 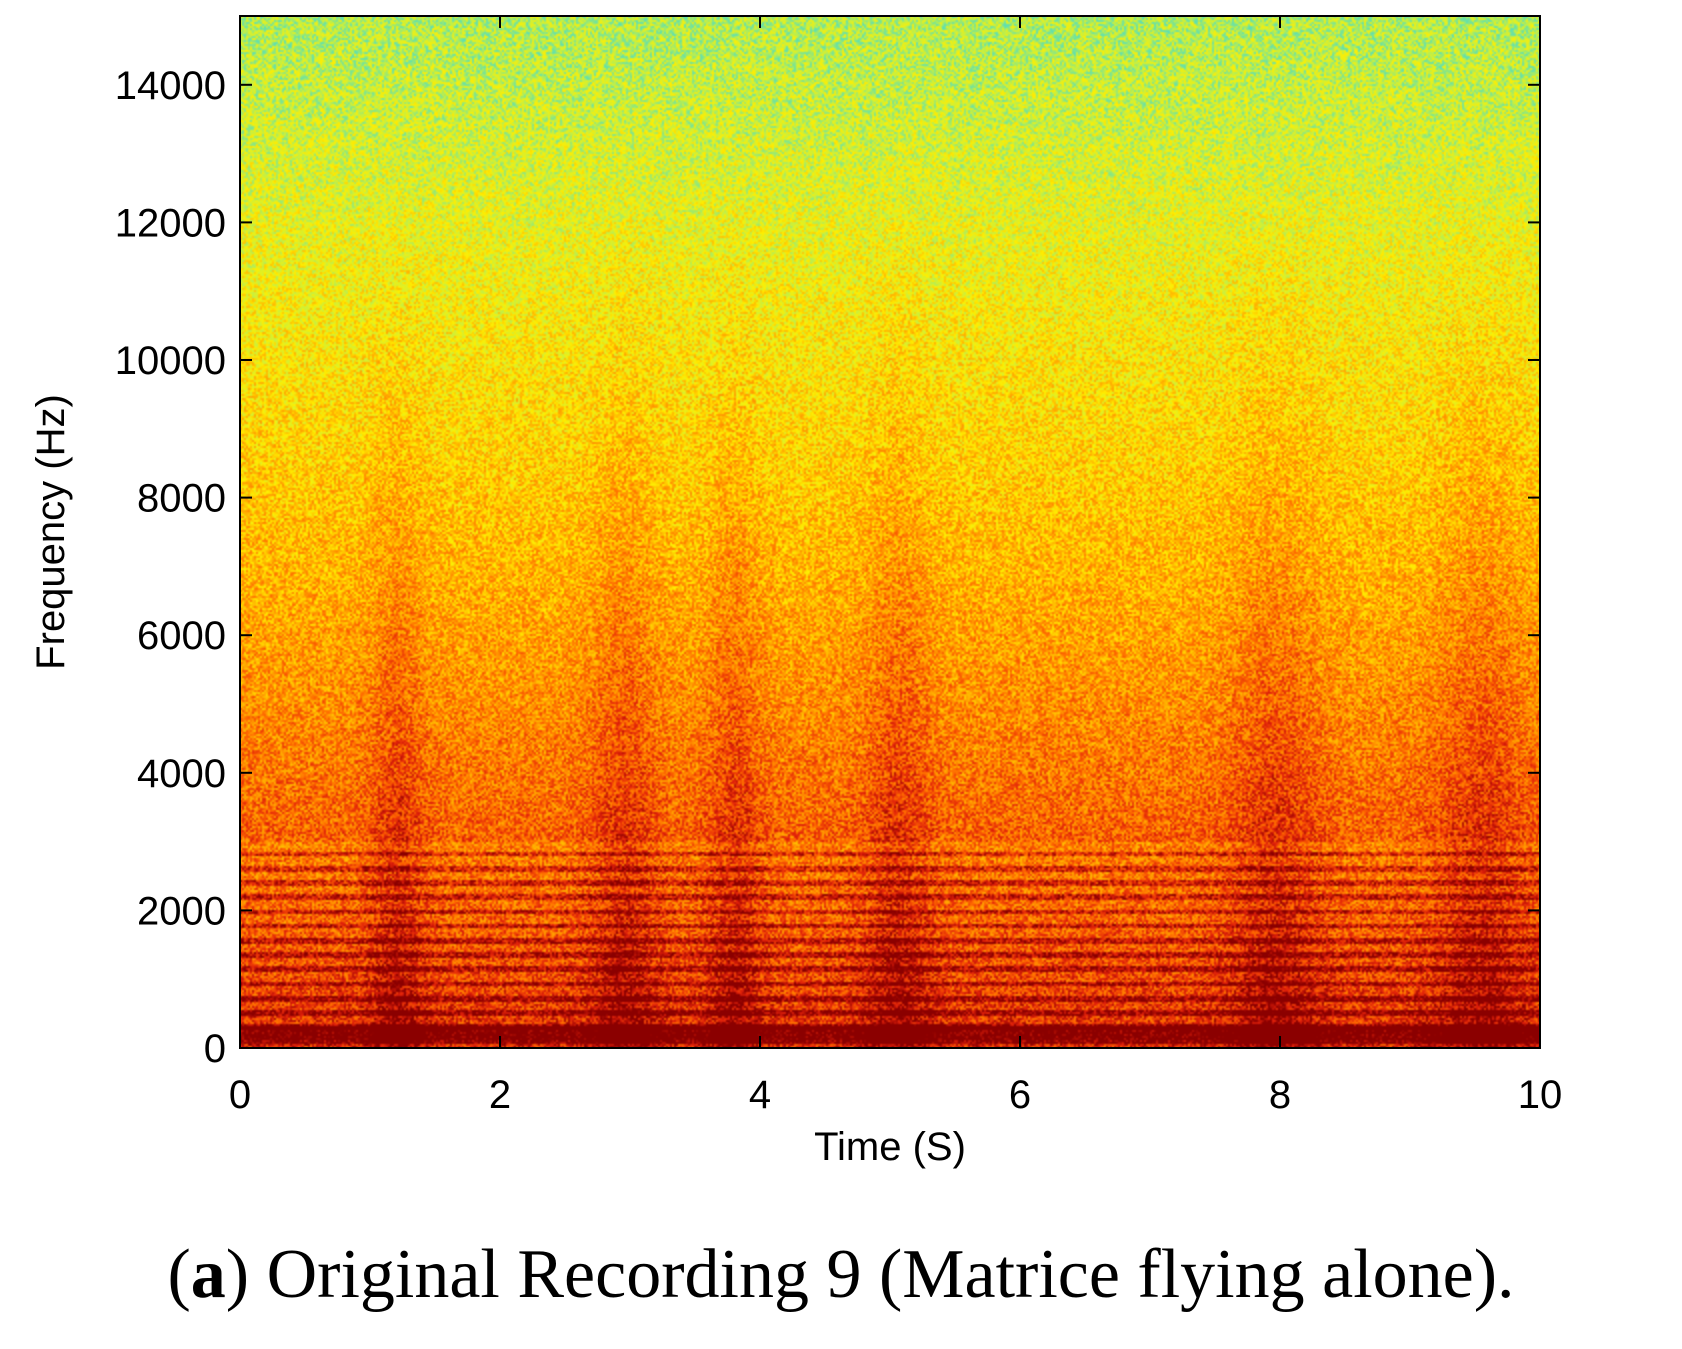 What do you see at coordinates (208, 1274) in the screenshot?
I see `caption-label: a` at bounding box center [208, 1274].